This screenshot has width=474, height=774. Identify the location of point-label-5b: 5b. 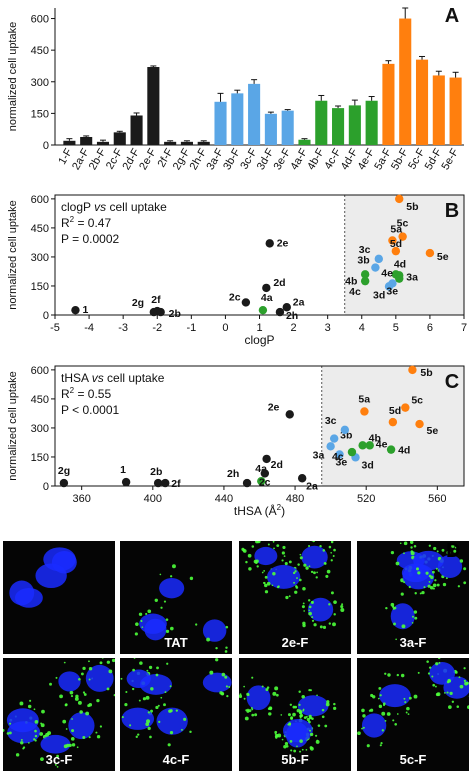
(426, 373).